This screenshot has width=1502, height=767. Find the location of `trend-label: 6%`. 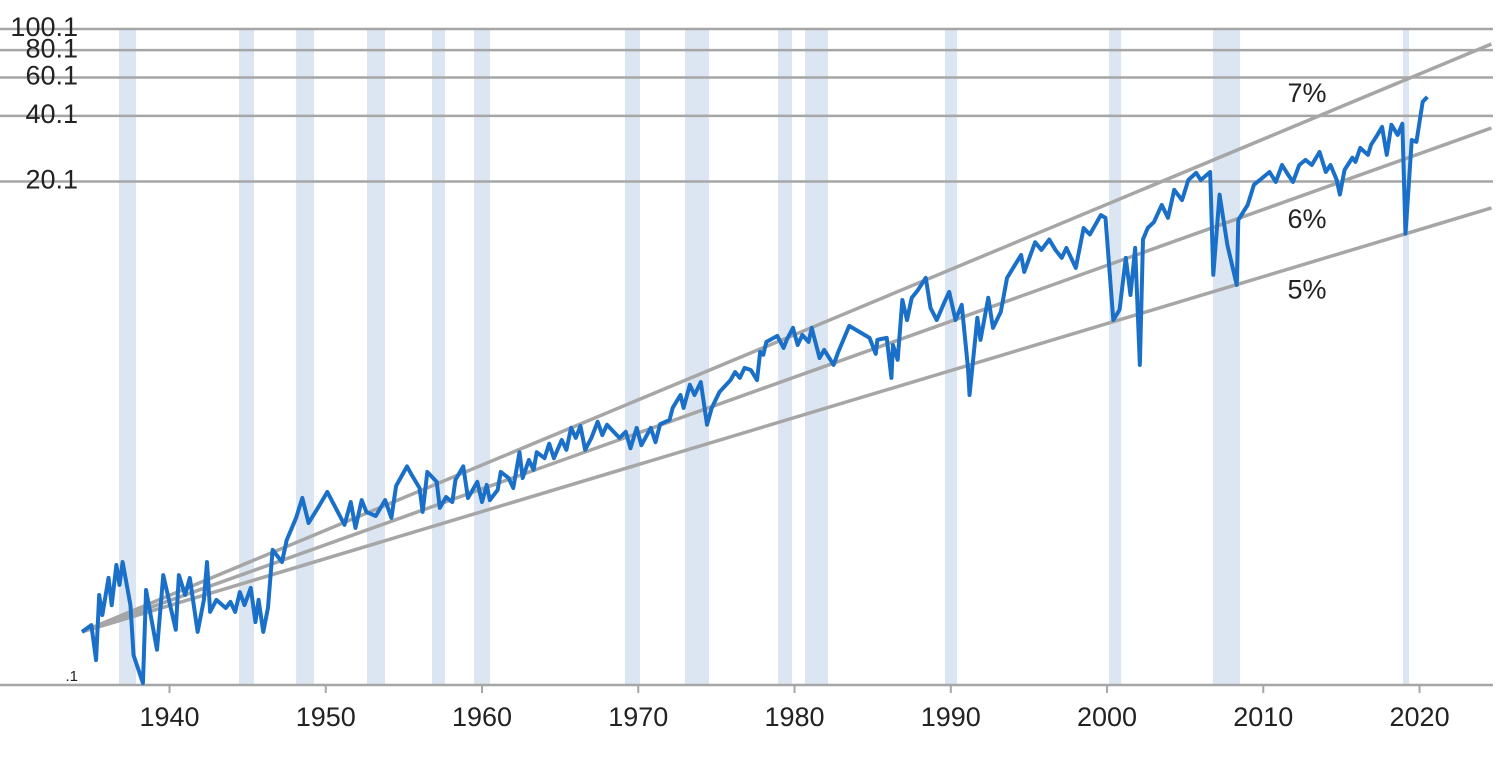

trend-label: 6% is located at coordinates (1306, 219).